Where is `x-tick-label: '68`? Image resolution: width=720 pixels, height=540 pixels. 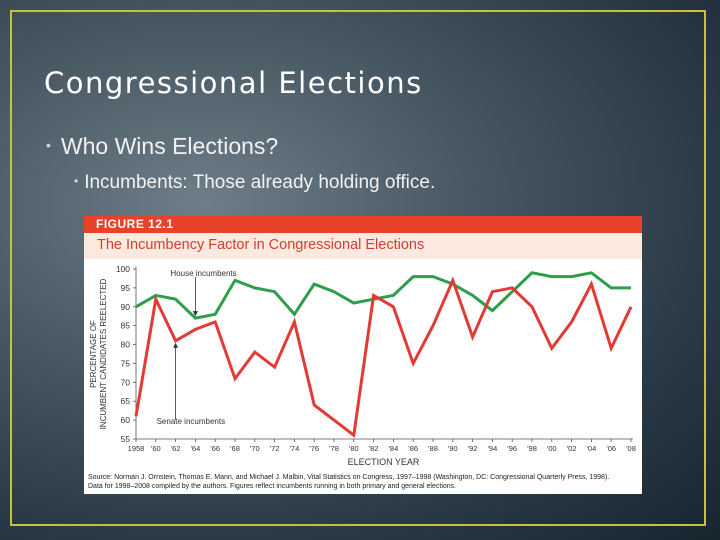
x-tick-label: '68 is located at coordinates (235, 448).